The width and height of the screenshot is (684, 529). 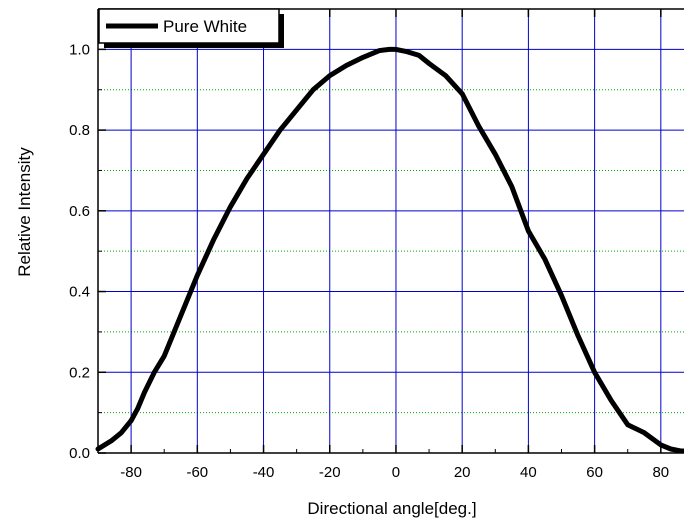 What do you see at coordinates (528, 472) in the screenshot?
I see `x-tick-label: 40` at bounding box center [528, 472].